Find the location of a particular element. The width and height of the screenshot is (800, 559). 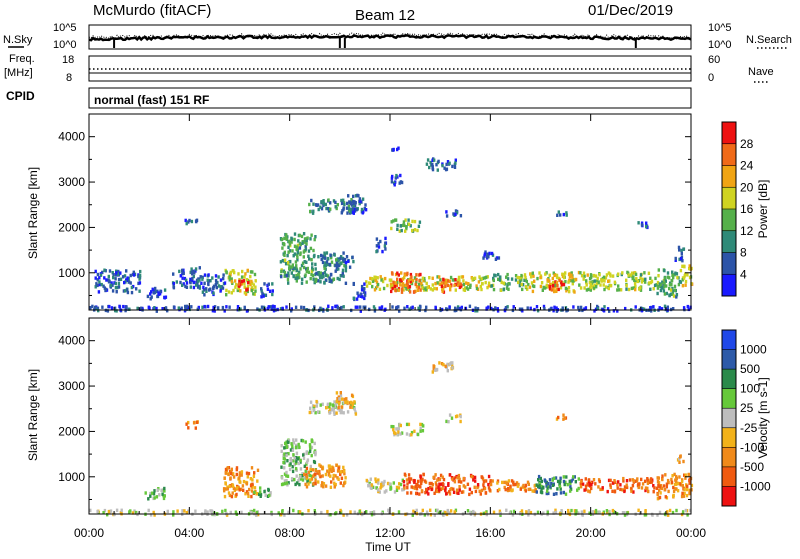

velocity-colorbar-segment is located at coordinates (729, 379).